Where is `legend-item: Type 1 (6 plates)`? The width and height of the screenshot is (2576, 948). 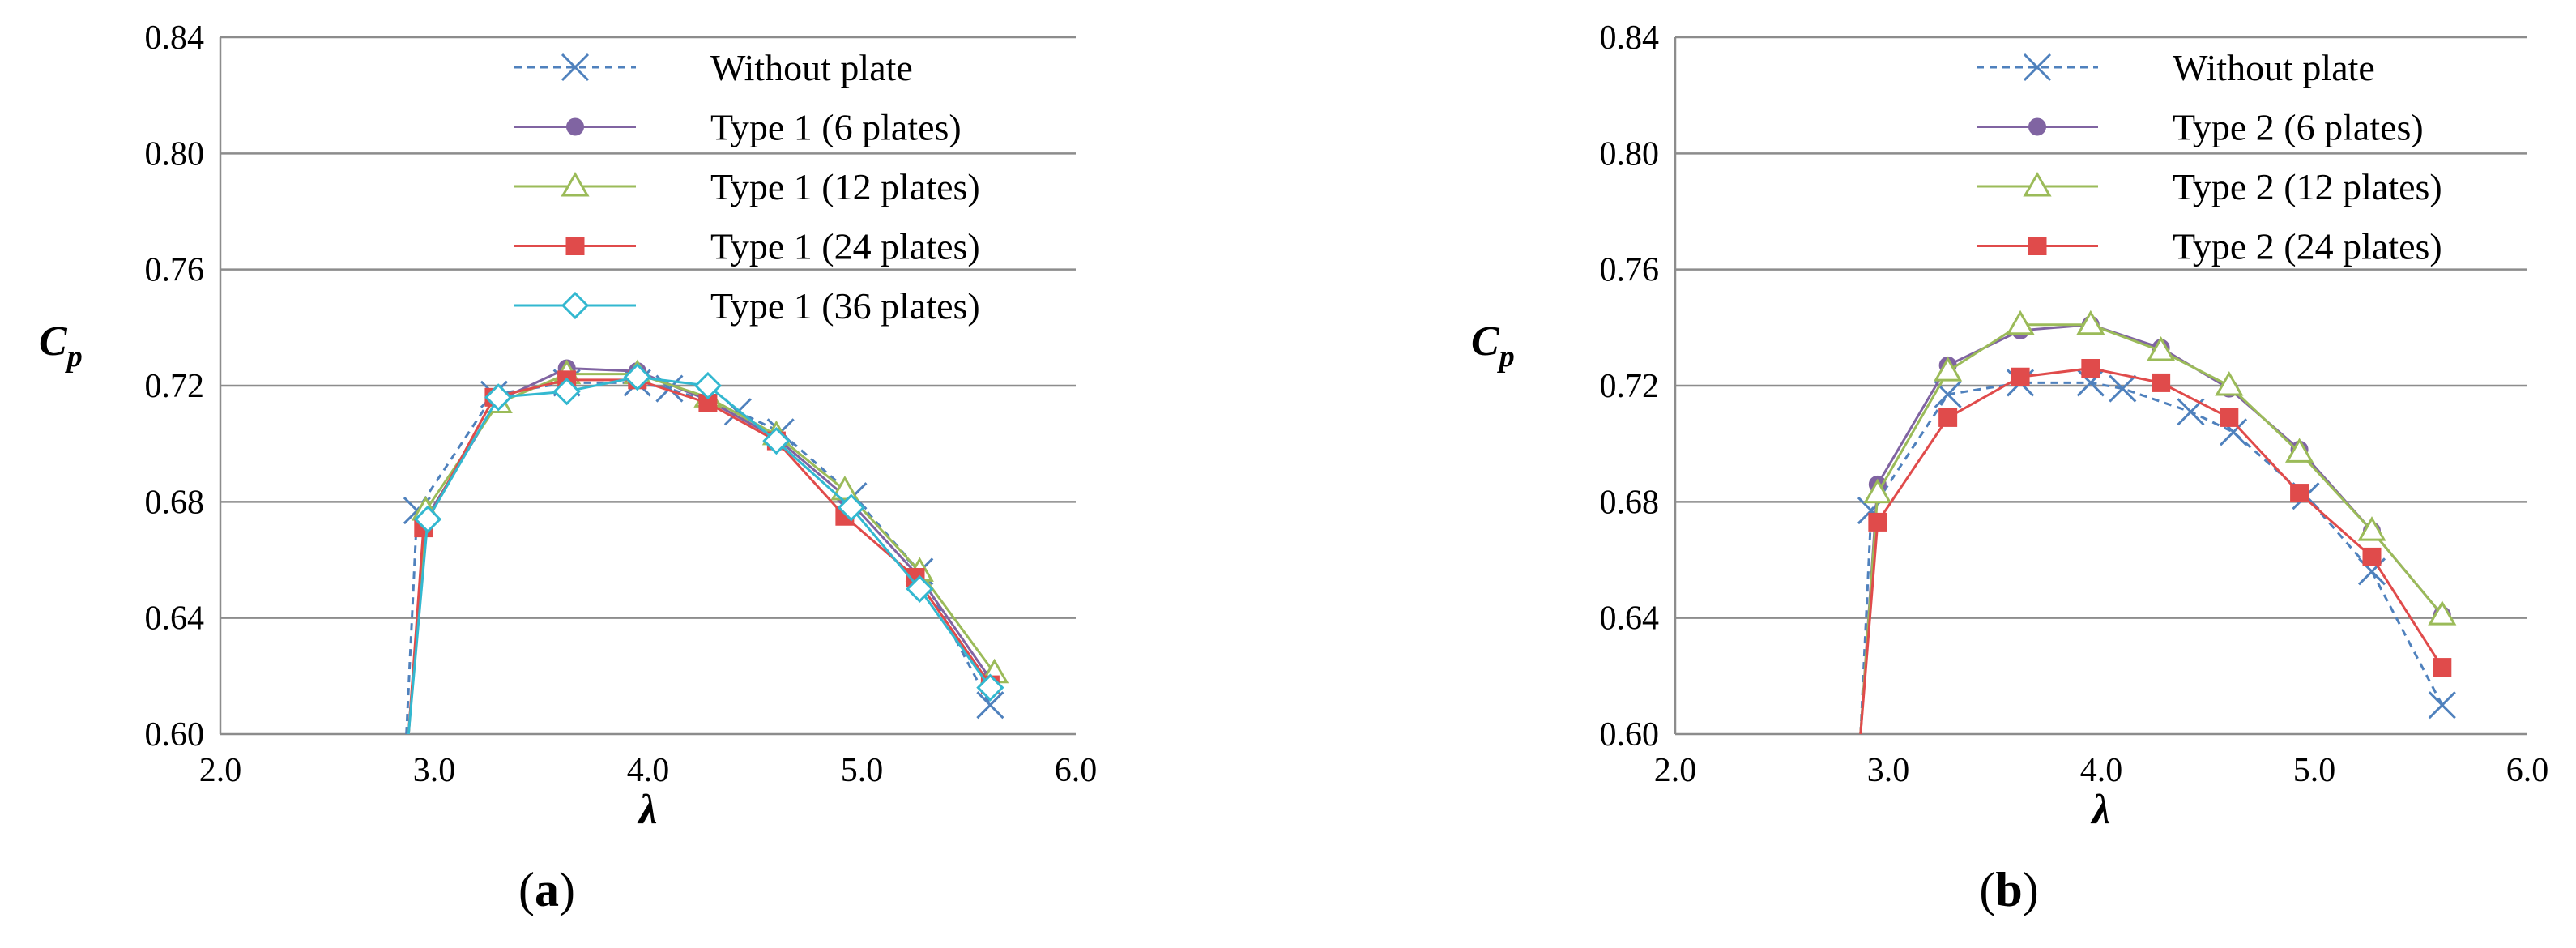
legend-item: Type 1 (6 plates) is located at coordinates (738, 127).